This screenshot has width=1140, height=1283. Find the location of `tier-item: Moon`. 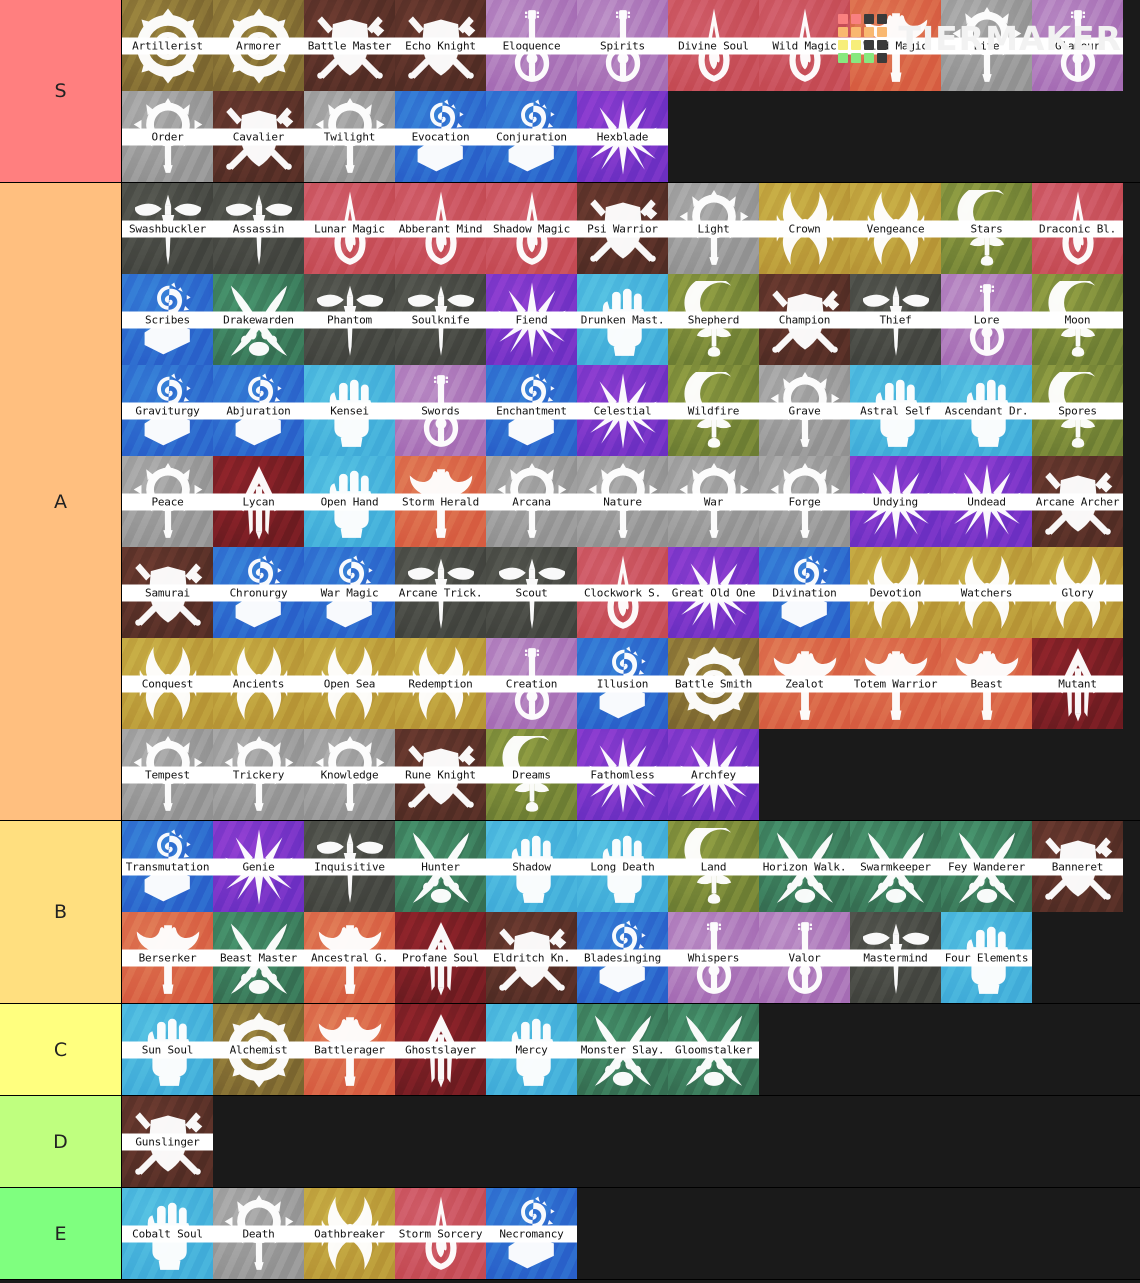

tier-item: Moon is located at coordinates (1077, 319).